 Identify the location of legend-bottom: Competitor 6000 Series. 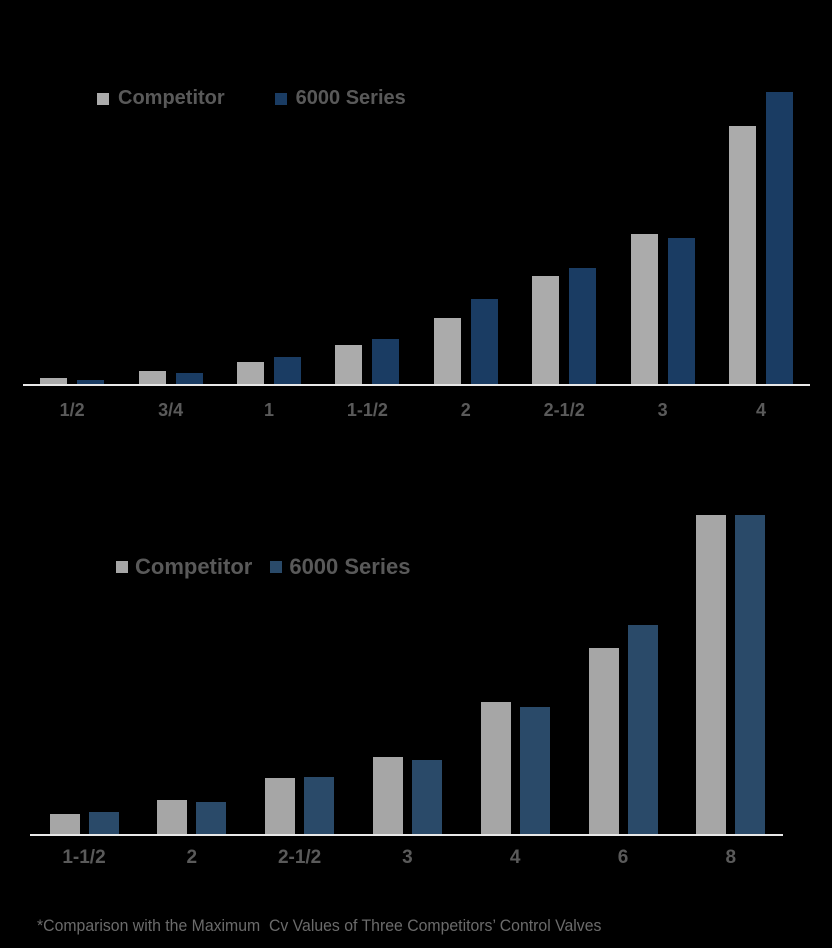
(263, 567).